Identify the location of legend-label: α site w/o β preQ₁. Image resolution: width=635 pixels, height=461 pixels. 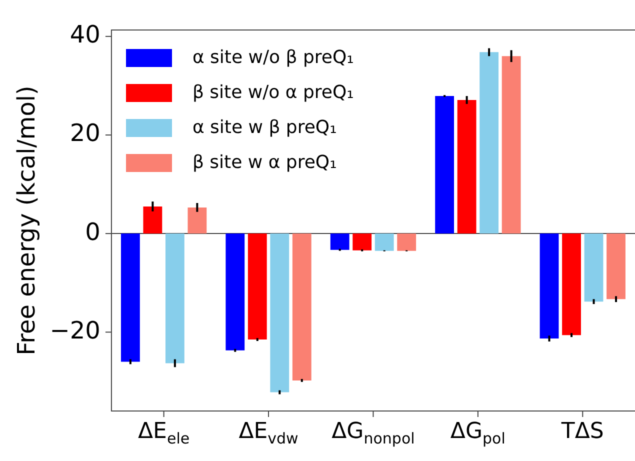
(273, 57).